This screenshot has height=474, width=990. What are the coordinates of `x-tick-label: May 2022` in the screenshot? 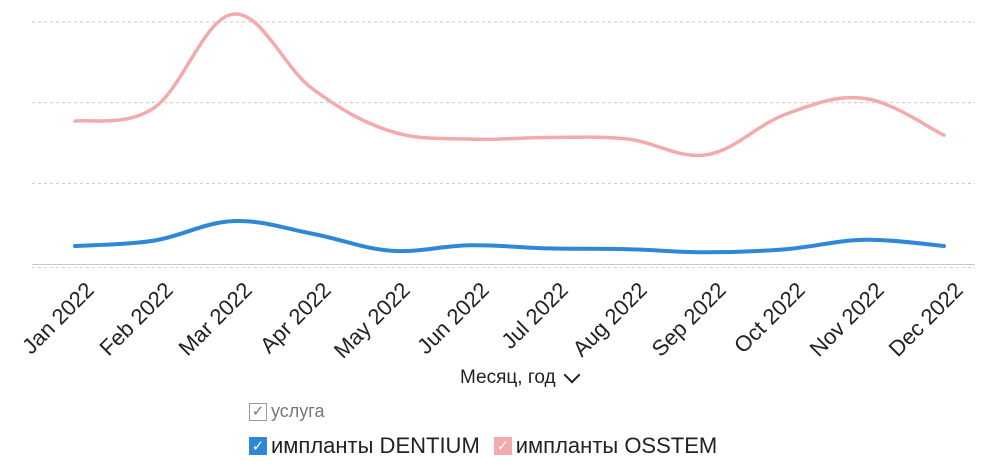 It's located at (372, 318).